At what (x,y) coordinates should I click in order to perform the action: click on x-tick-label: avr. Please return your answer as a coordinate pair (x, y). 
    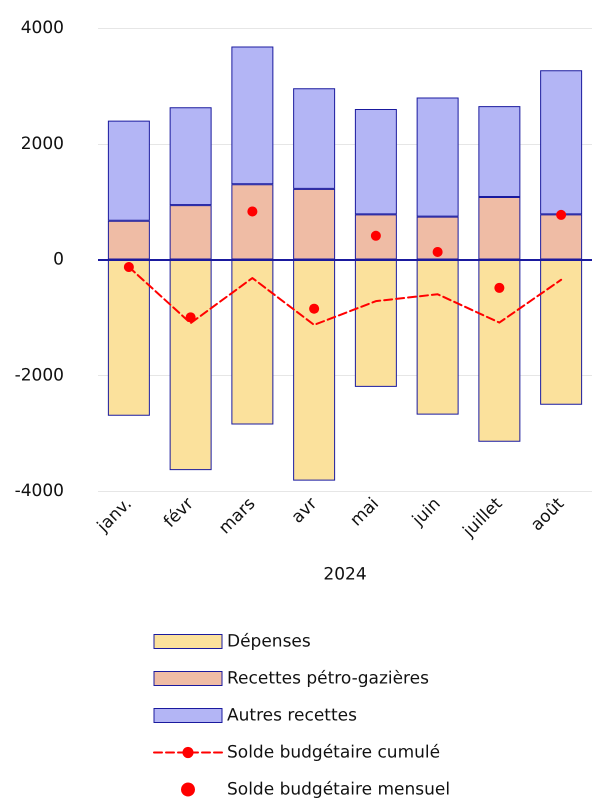
    Looking at the image, I should click on (305, 511).